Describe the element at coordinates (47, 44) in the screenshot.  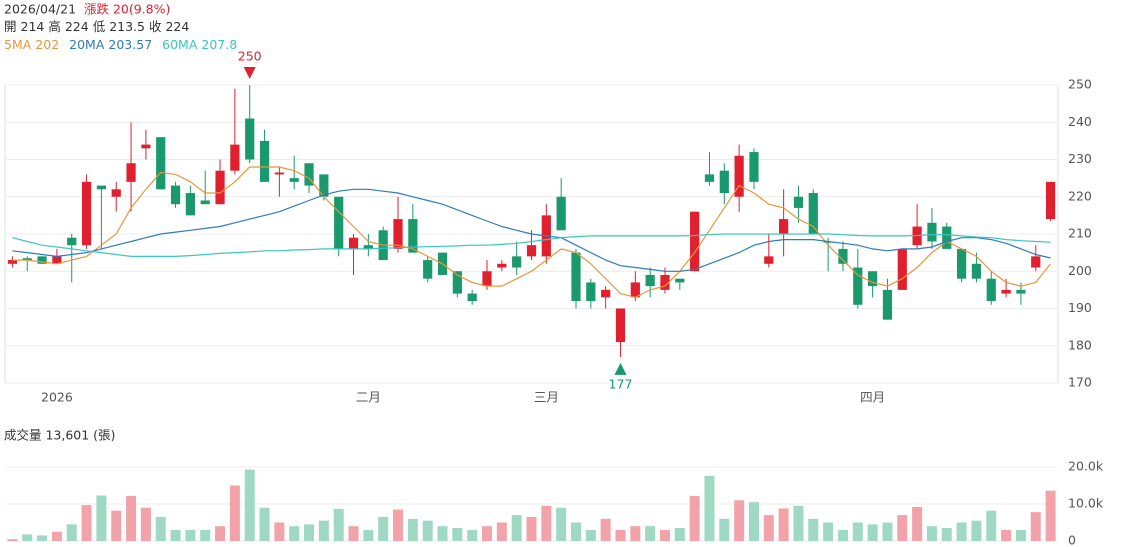
I see `legend-value: 202` at that location.